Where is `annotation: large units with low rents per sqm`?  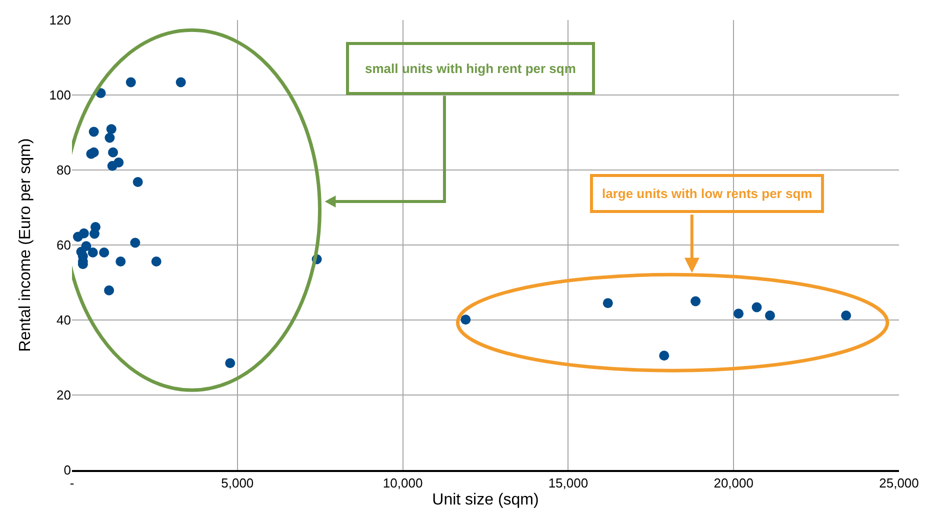
annotation: large units with low rents per sqm is located at coordinates (707, 193).